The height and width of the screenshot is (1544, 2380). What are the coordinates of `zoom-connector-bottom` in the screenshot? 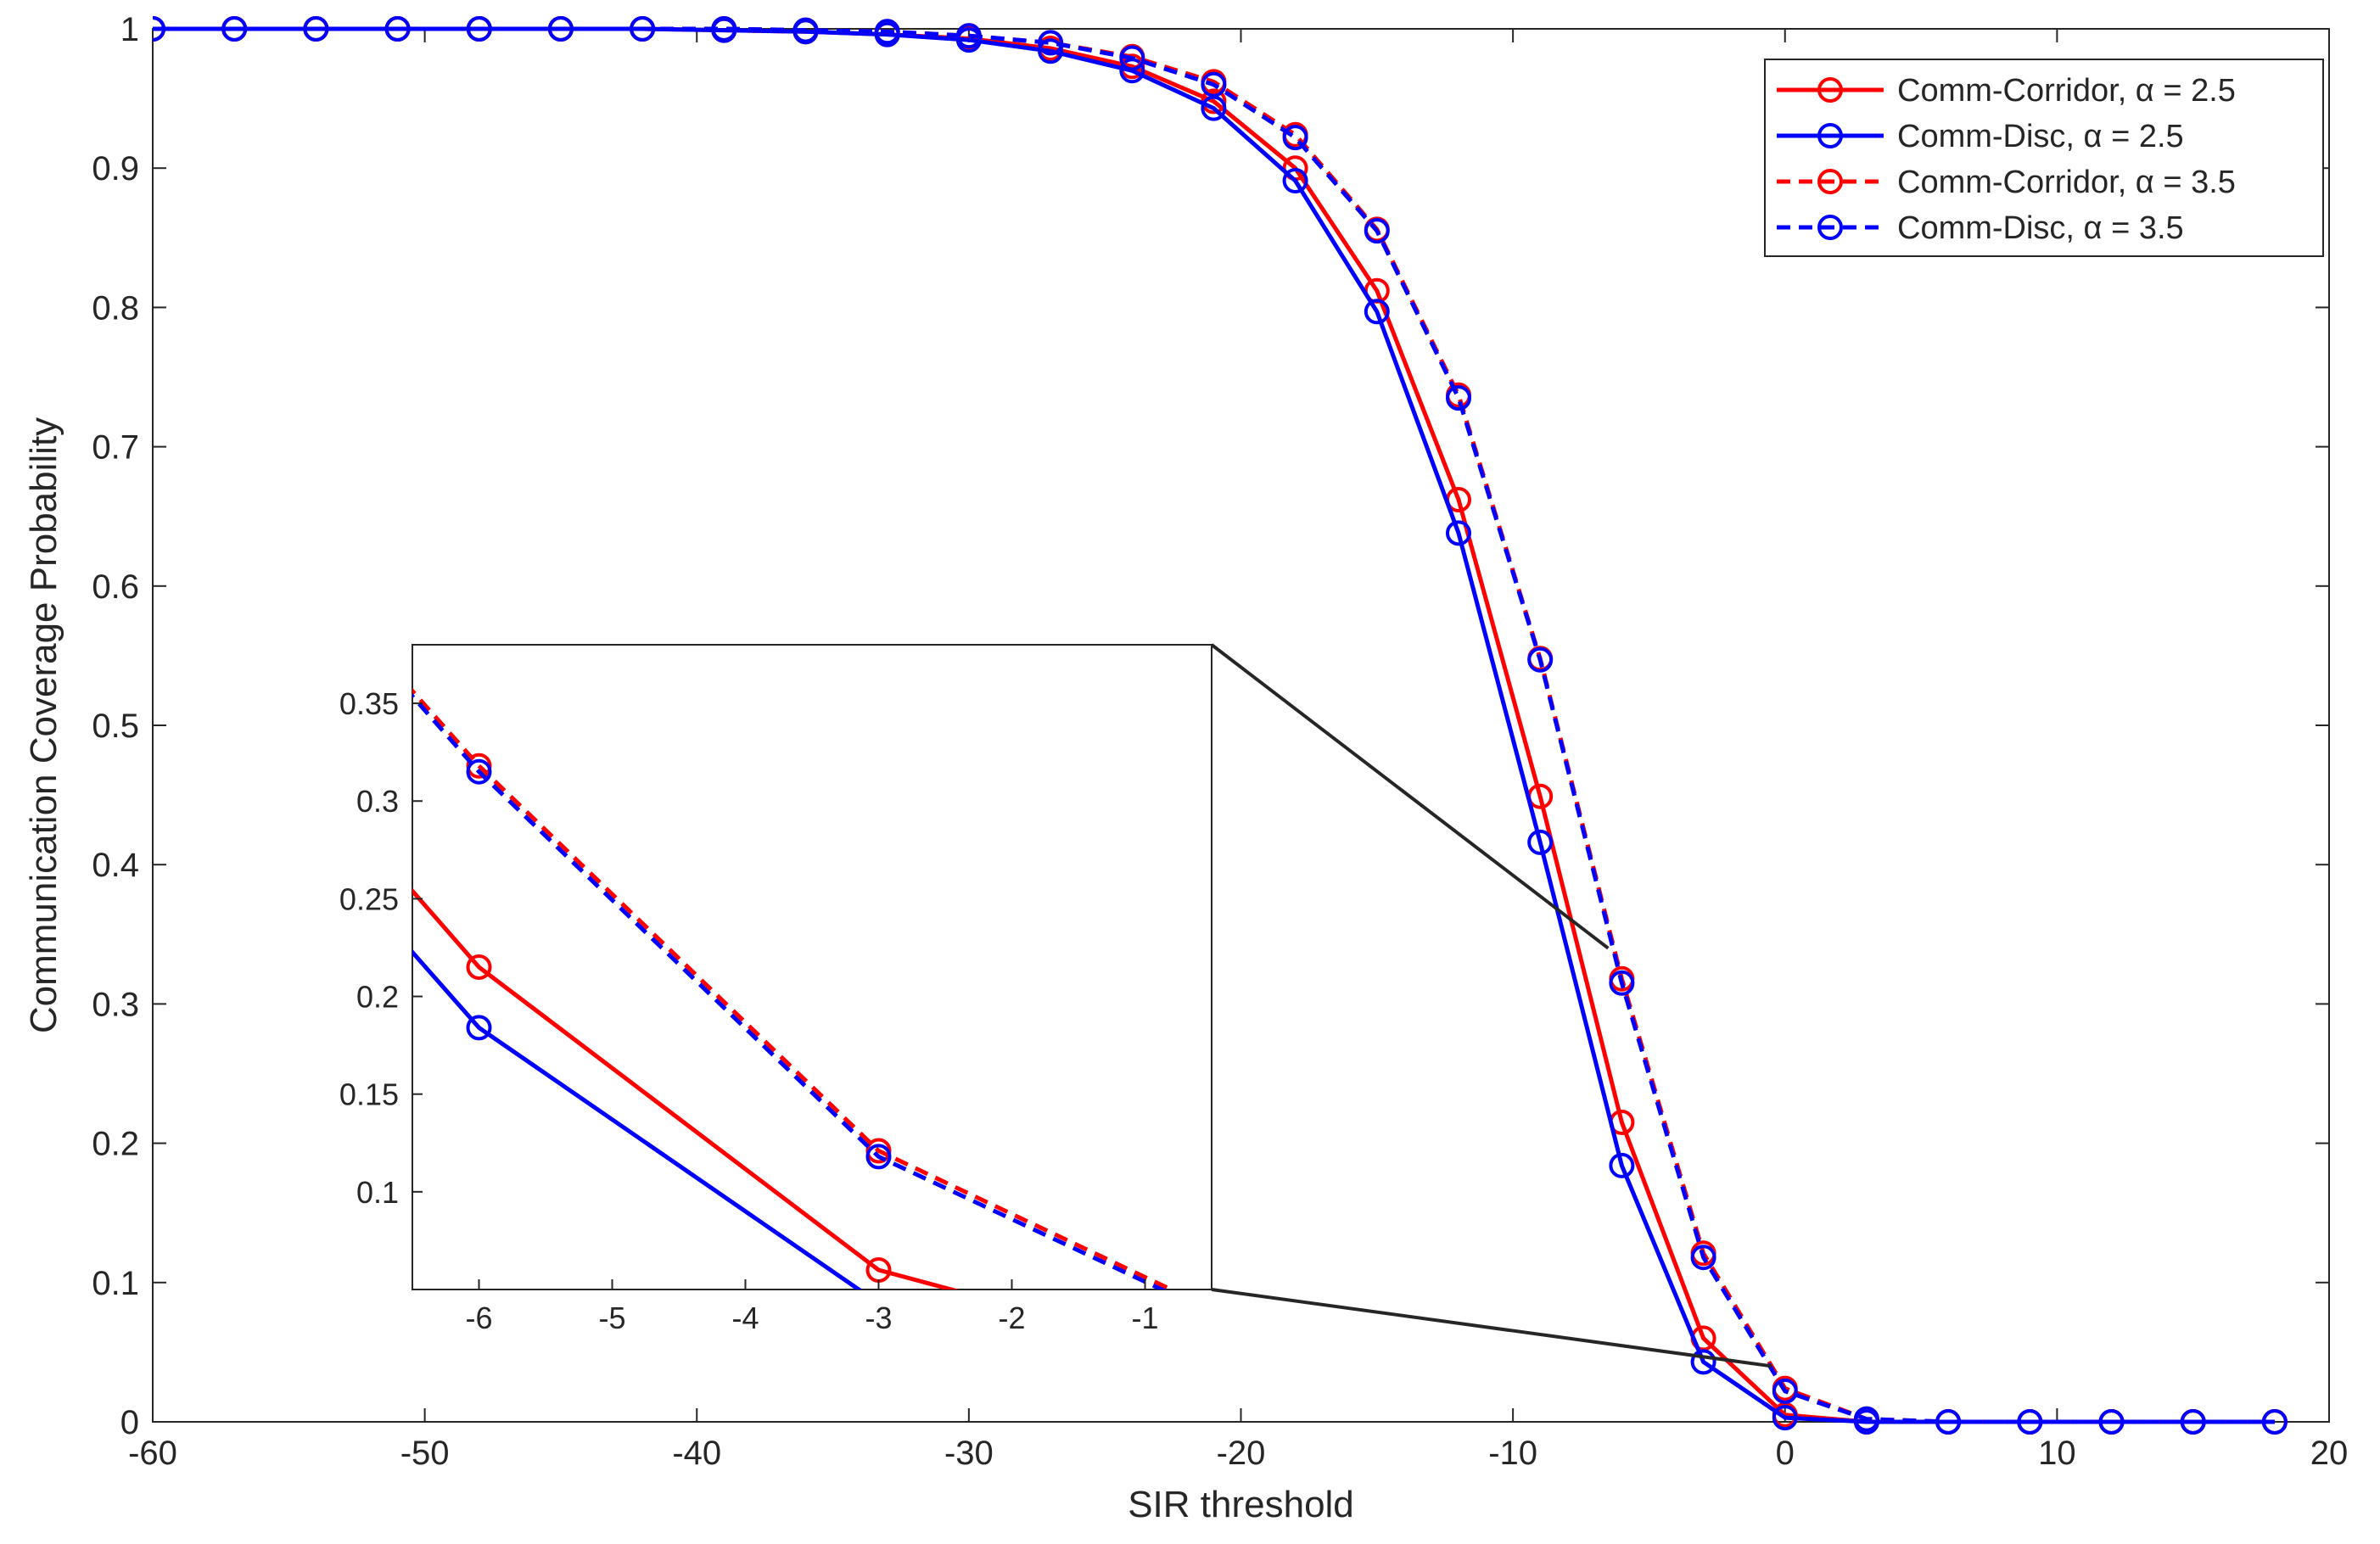 It's located at (1491, 1328).